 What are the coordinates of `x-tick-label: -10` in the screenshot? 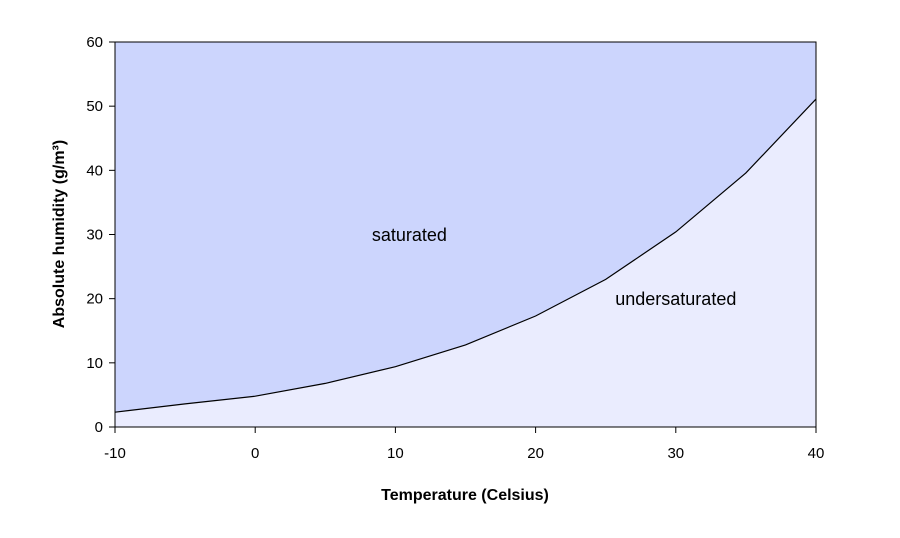 It's located at (115, 453).